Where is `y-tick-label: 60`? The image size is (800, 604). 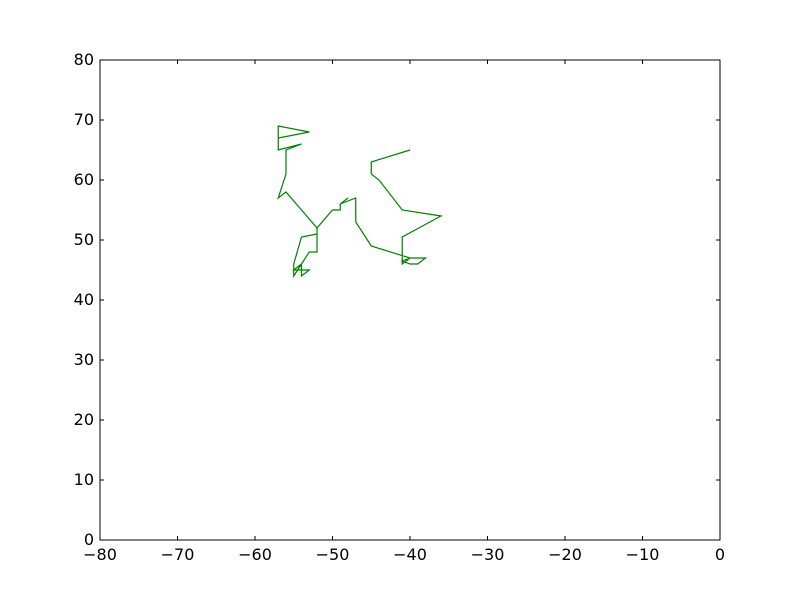 y-tick-label: 60 is located at coordinates (84, 179).